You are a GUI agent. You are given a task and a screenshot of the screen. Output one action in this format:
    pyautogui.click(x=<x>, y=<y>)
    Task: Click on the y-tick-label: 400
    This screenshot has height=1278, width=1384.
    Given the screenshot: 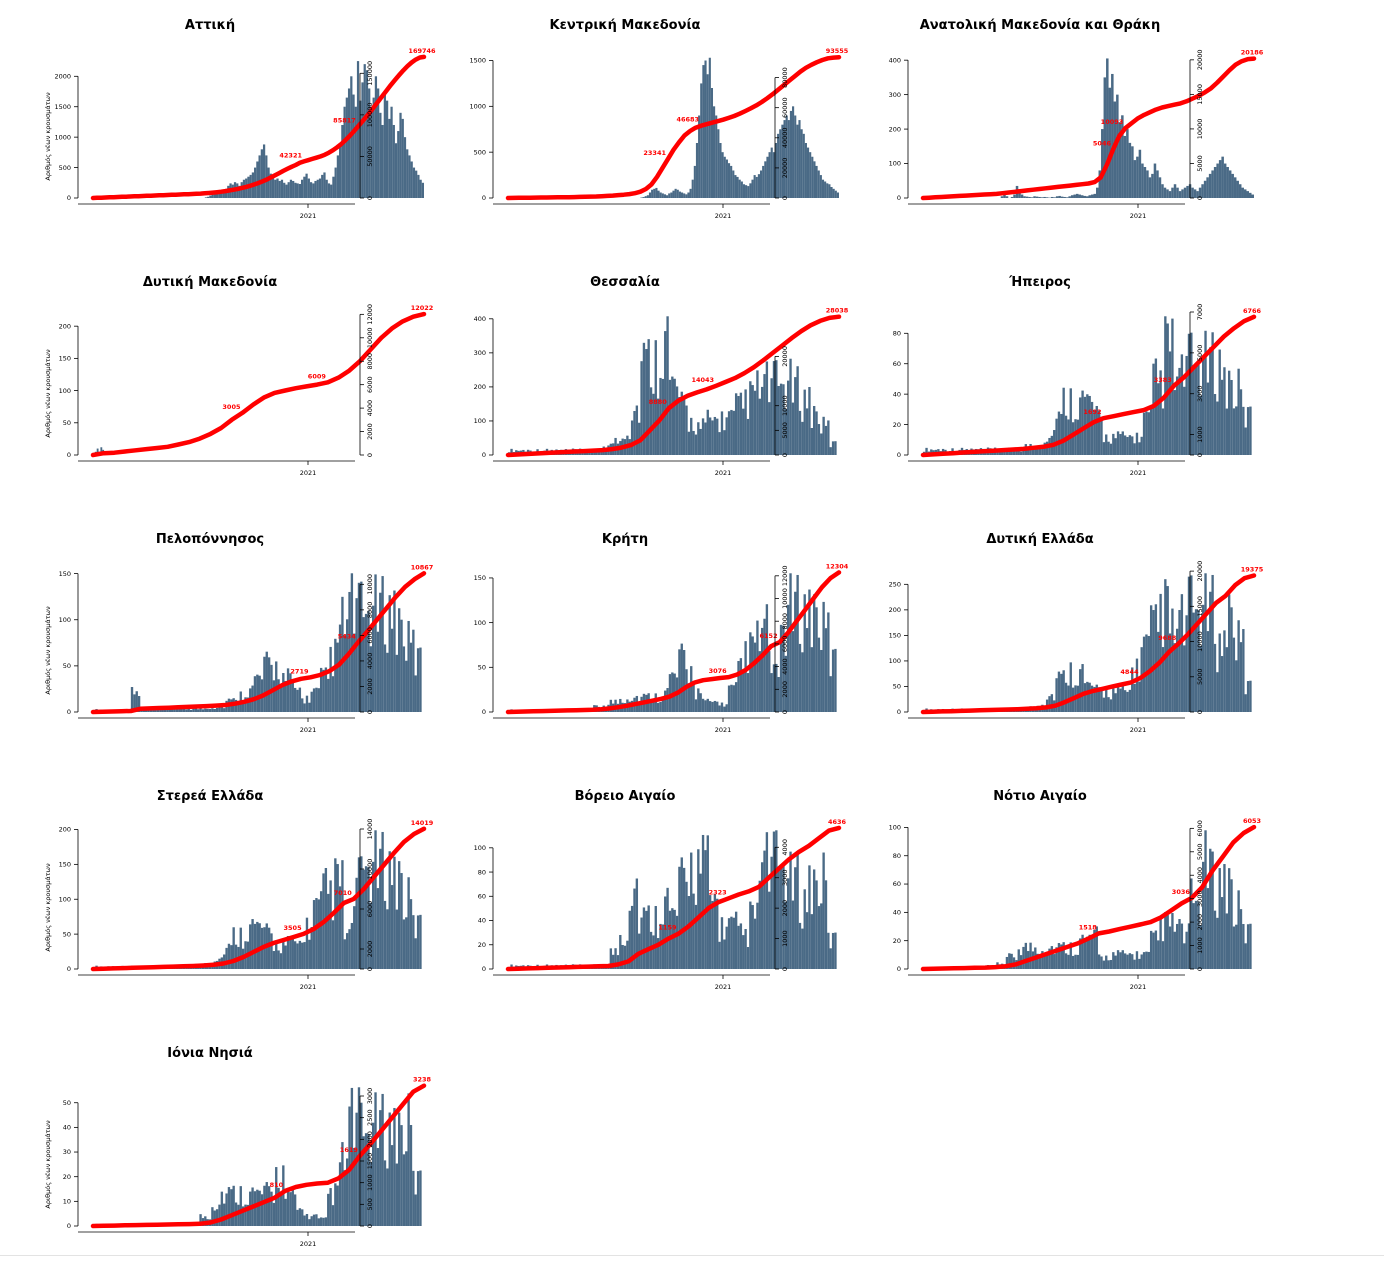 What is the action you would take?
    pyautogui.click(x=895, y=60)
    